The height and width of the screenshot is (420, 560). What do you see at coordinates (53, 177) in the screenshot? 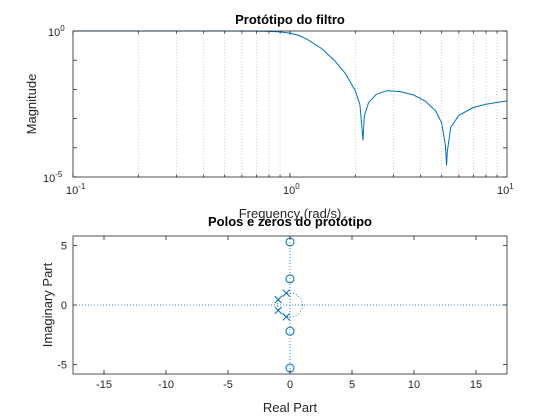
I see `magnitude-ytick-label: 10⁻⁵` at bounding box center [53, 177].